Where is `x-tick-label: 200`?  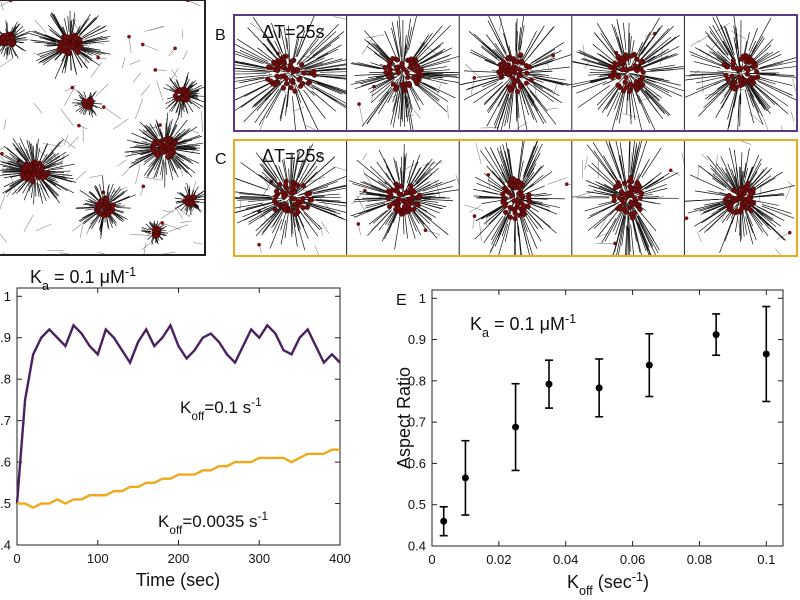
x-tick-label: 200 is located at coordinates (179, 558).